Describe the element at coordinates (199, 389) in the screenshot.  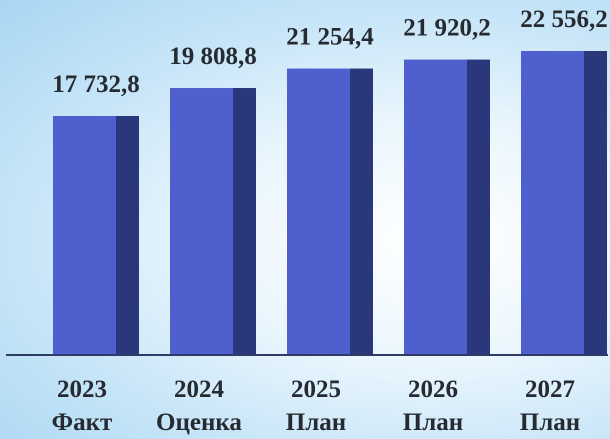
I see `x-tick-label: 2024` at that location.